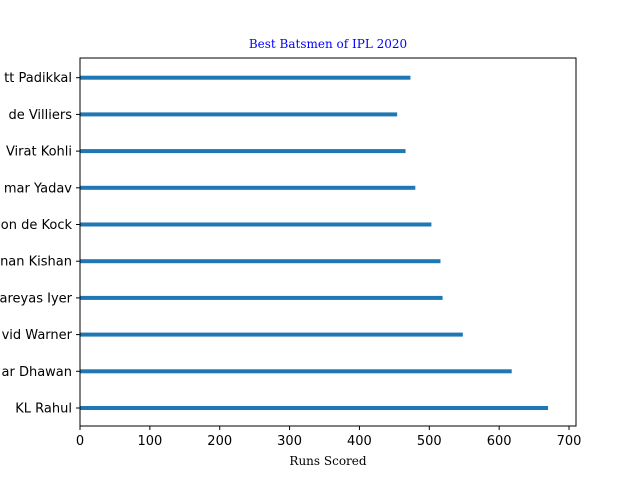 The height and width of the screenshot is (480, 640). What do you see at coordinates (329, 437) in the screenshot?
I see `x-axis: 0 100 200 300 400 500 600 700` at bounding box center [329, 437].